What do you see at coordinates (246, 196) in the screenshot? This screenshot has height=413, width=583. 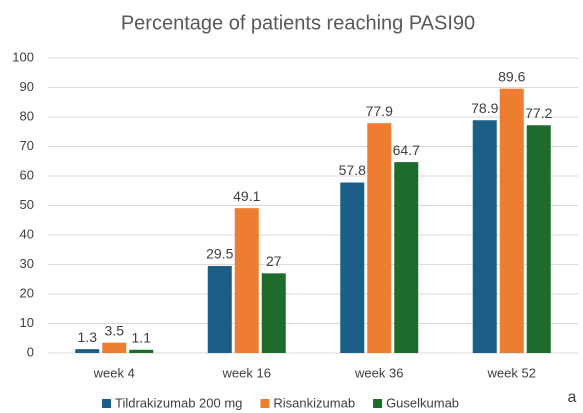 I see `data-label: 49.1` at bounding box center [246, 196].